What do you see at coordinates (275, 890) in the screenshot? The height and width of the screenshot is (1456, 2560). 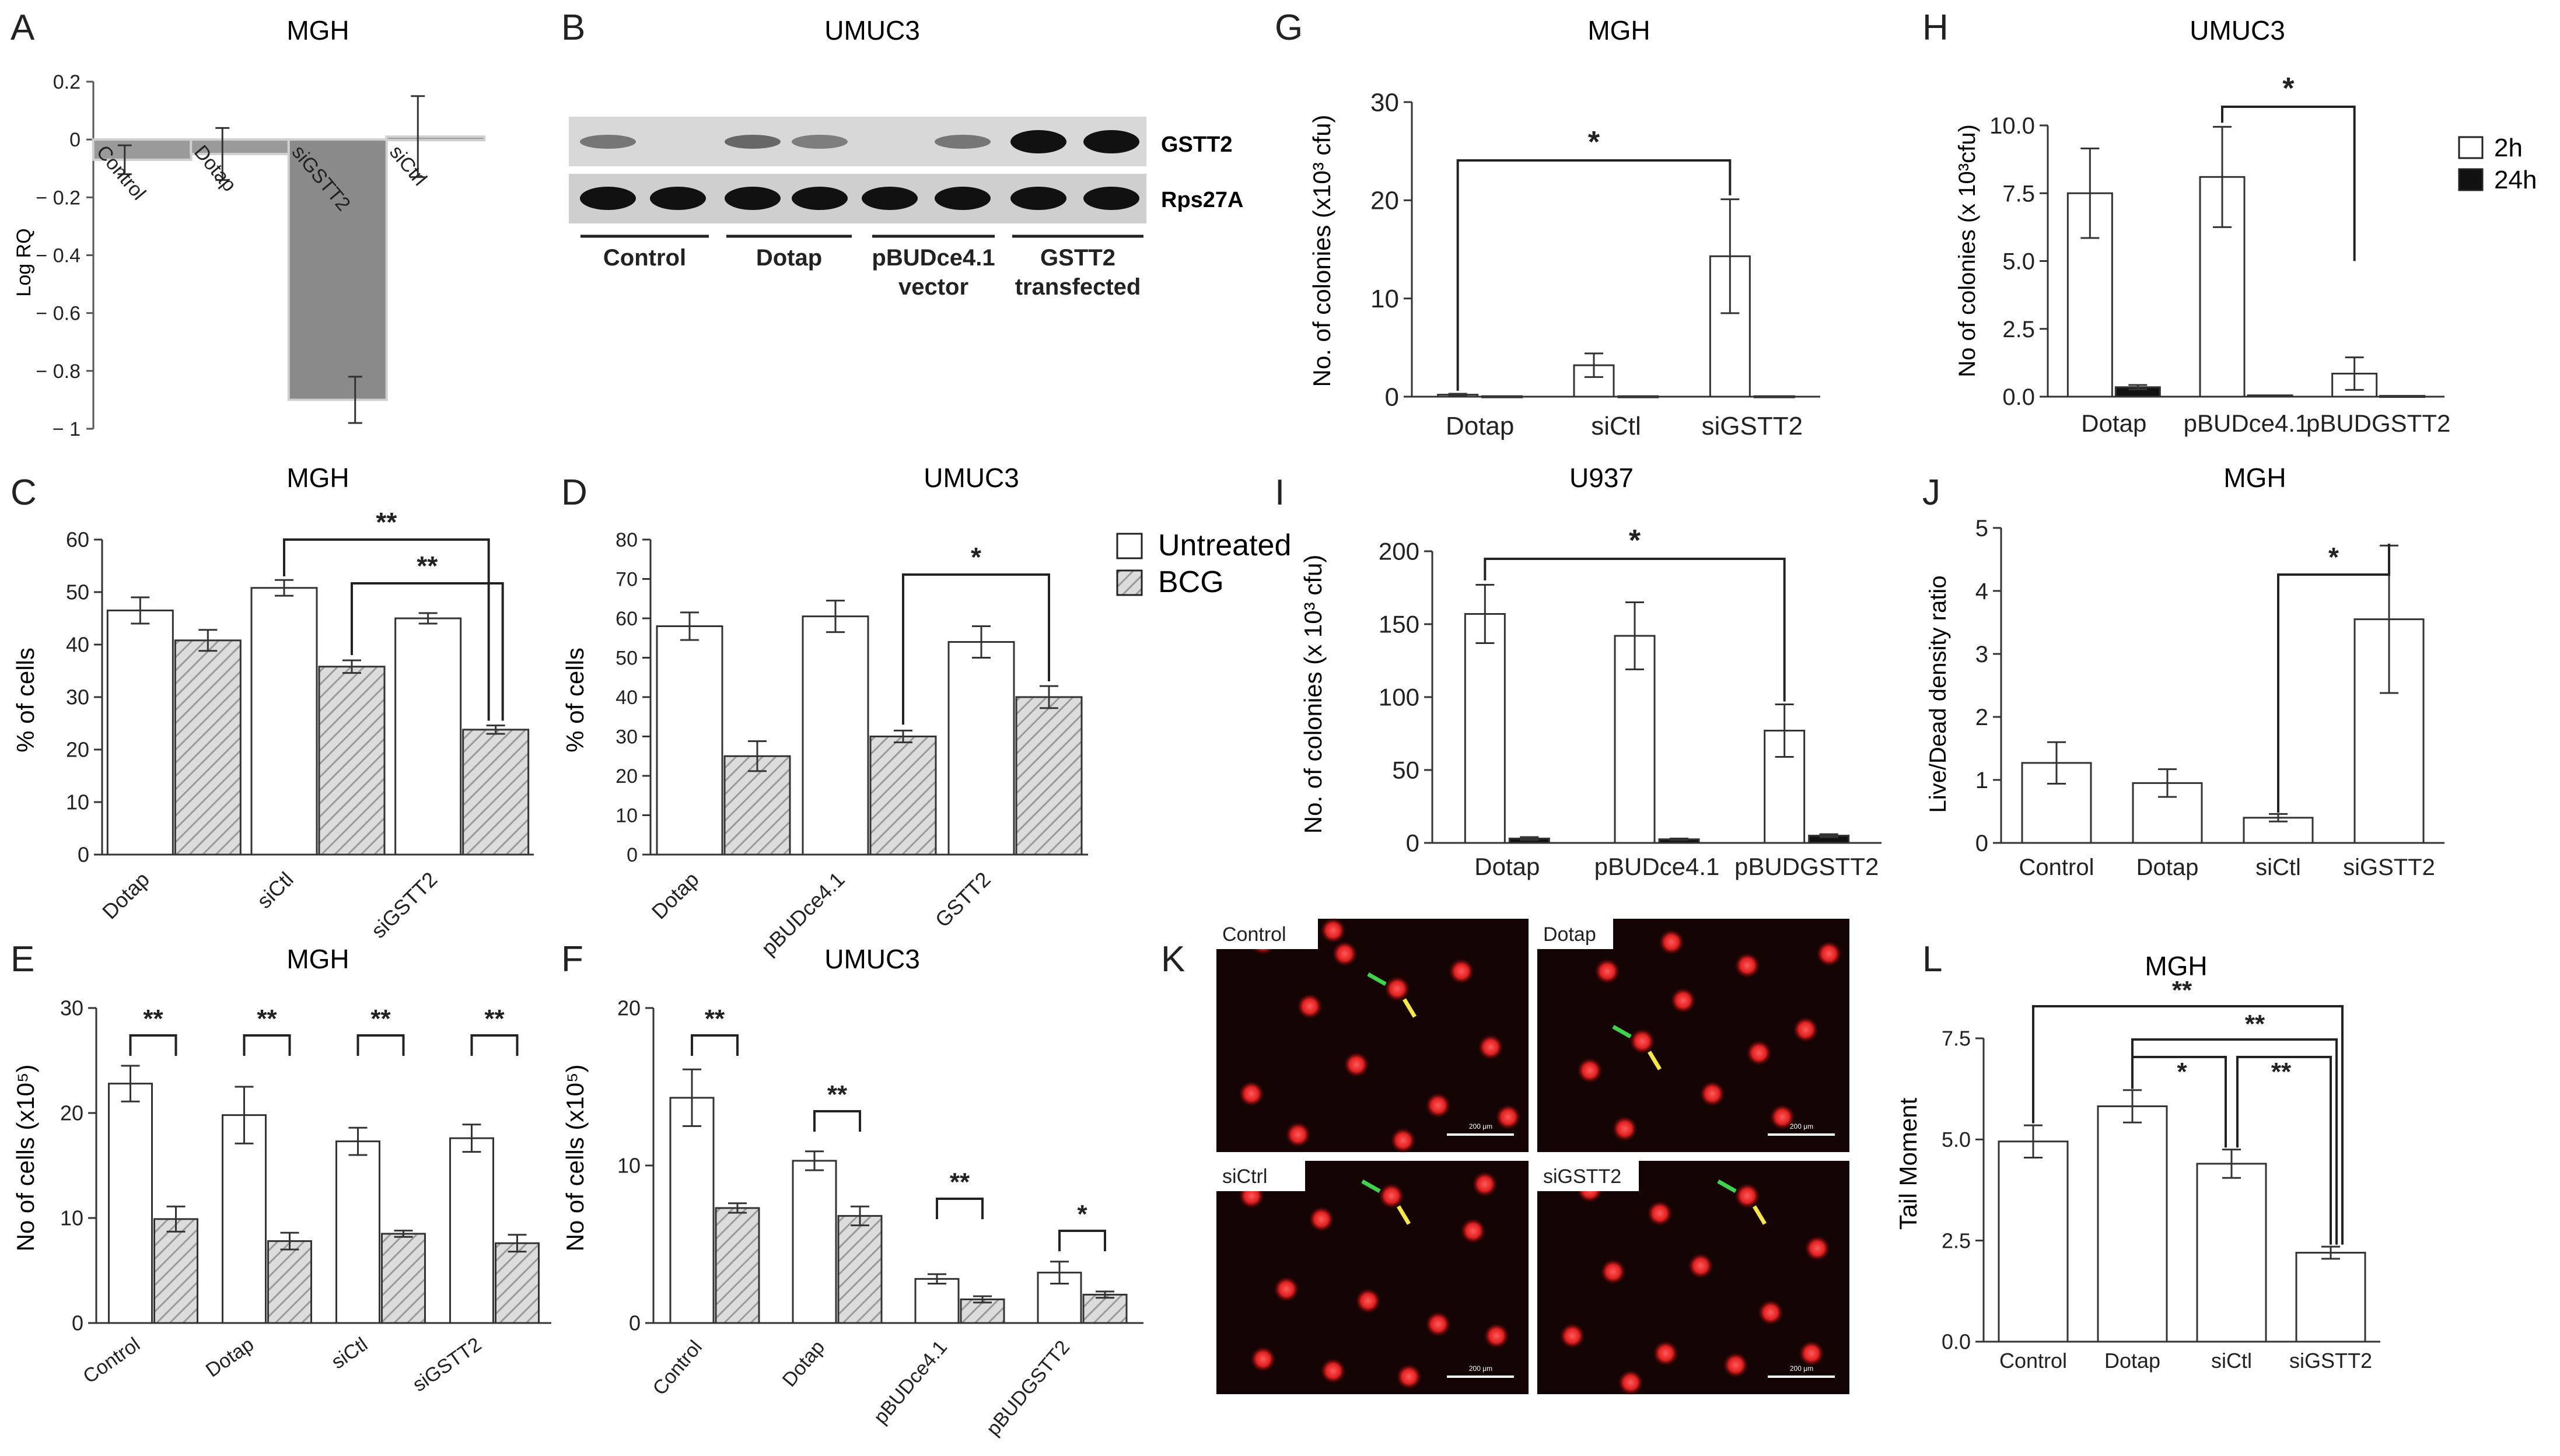 I see `C-category-label: siCtl` at bounding box center [275, 890].